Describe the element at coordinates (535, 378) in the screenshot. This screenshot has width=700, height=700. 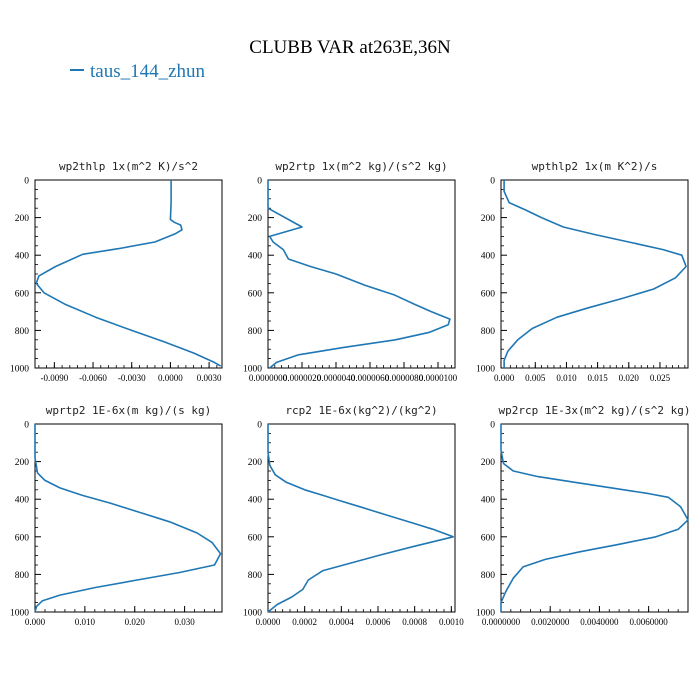
I see `x-tick-label: 0.005` at that location.